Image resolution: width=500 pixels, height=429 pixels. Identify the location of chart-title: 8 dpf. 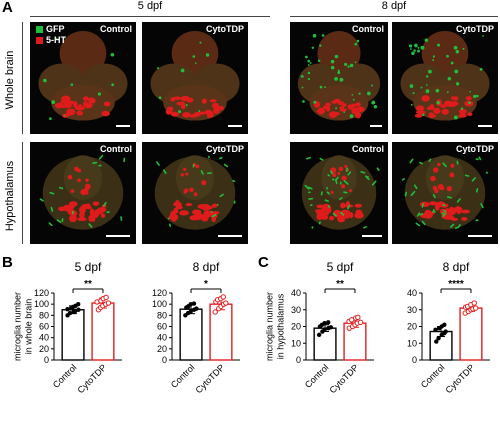
(456, 267).